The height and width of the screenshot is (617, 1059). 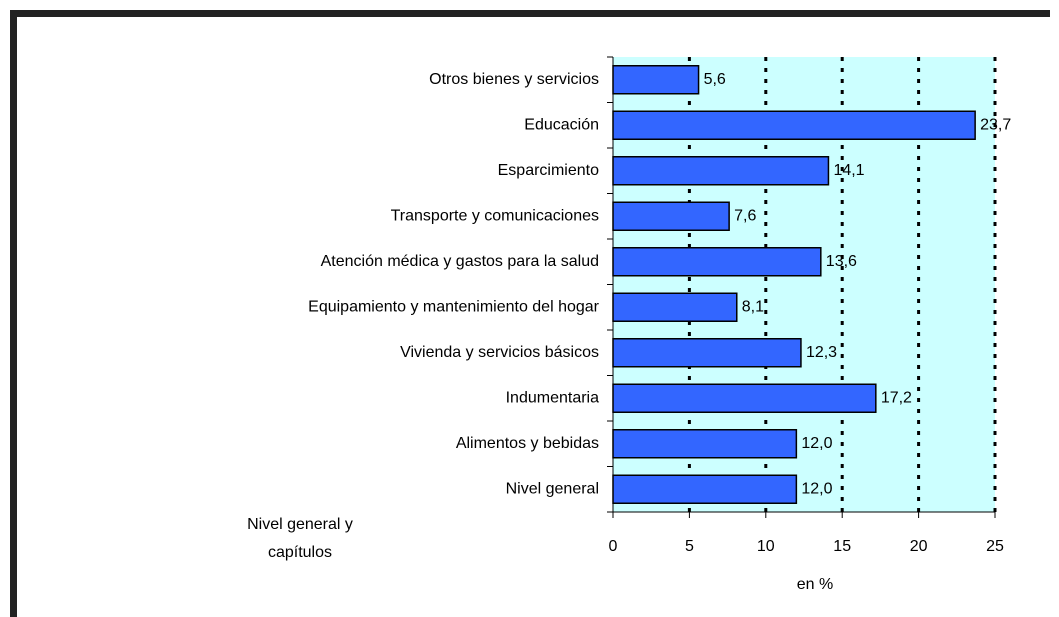 I want to click on y-tick-label: Transporte y comunicaciones, so click(x=495, y=215).